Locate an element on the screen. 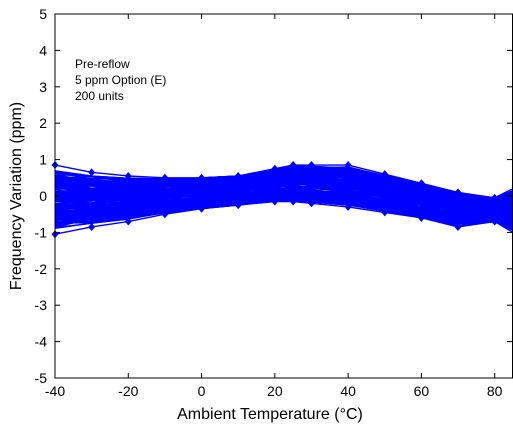  annotation-line-2: 5 ppm Option (E) is located at coordinates (120, 80).